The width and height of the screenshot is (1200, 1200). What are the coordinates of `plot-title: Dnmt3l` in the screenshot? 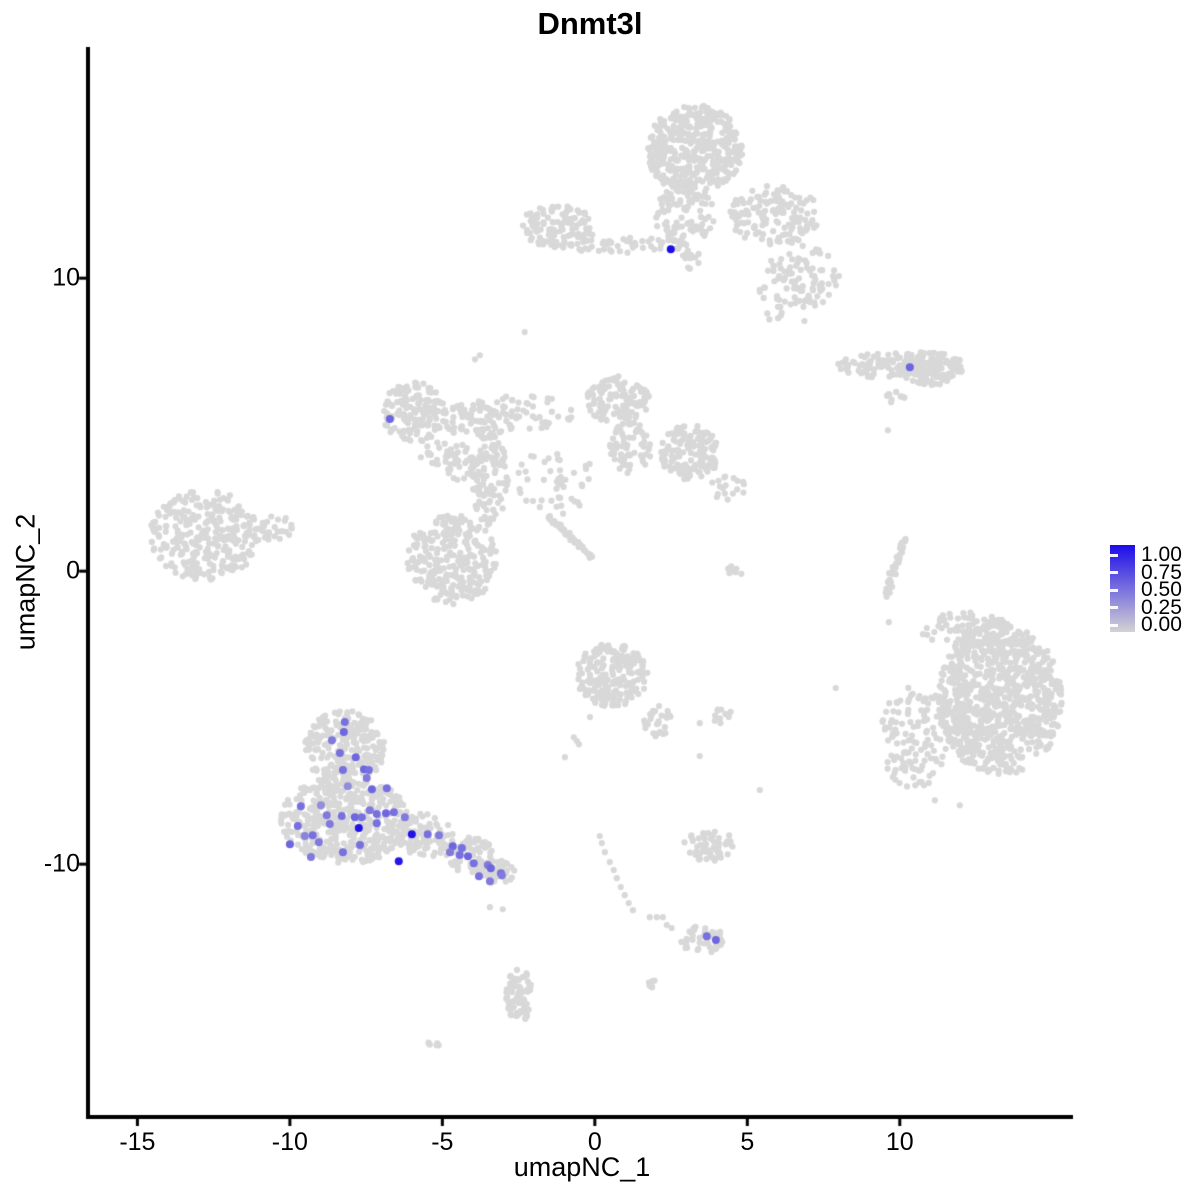 It's located at (590, 23).